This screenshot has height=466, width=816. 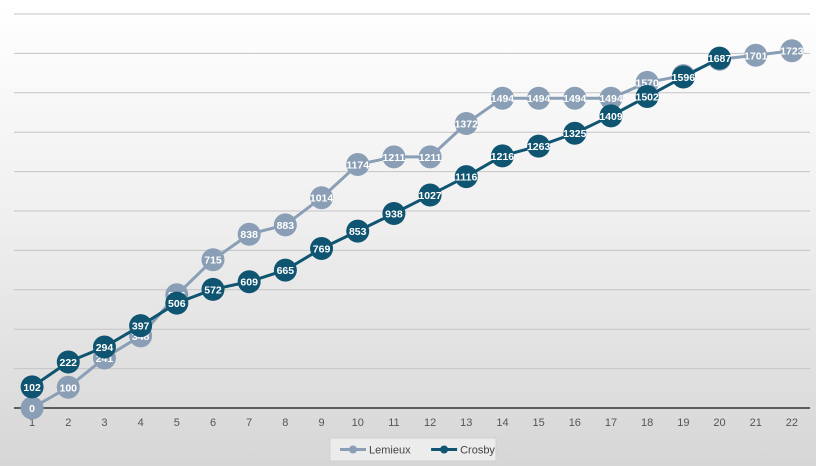 I want to click on legend-item-crosby: Crosby, so click(x=463, y=451).